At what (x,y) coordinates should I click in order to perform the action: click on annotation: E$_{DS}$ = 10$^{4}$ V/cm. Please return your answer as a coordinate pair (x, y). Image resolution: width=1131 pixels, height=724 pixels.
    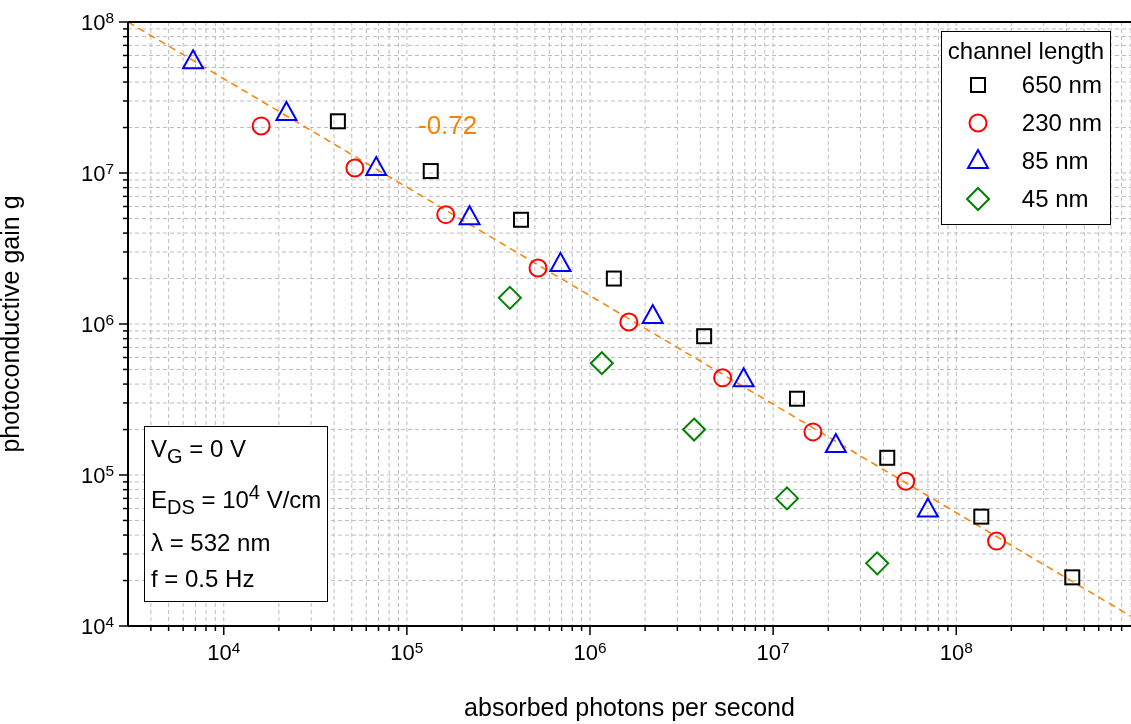
    Looking at the image, I should click on (236, 499).